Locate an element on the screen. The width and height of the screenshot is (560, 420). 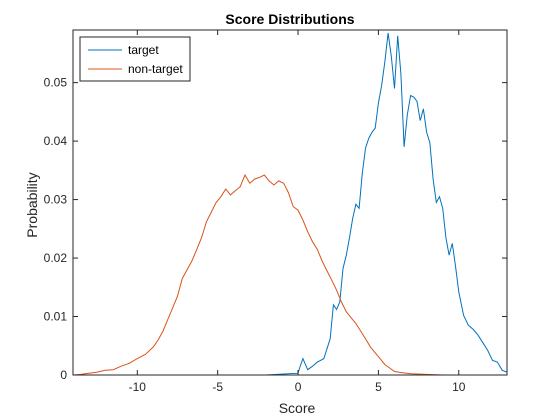
y-tick-label: 0 is located at coordinates (63, 375).